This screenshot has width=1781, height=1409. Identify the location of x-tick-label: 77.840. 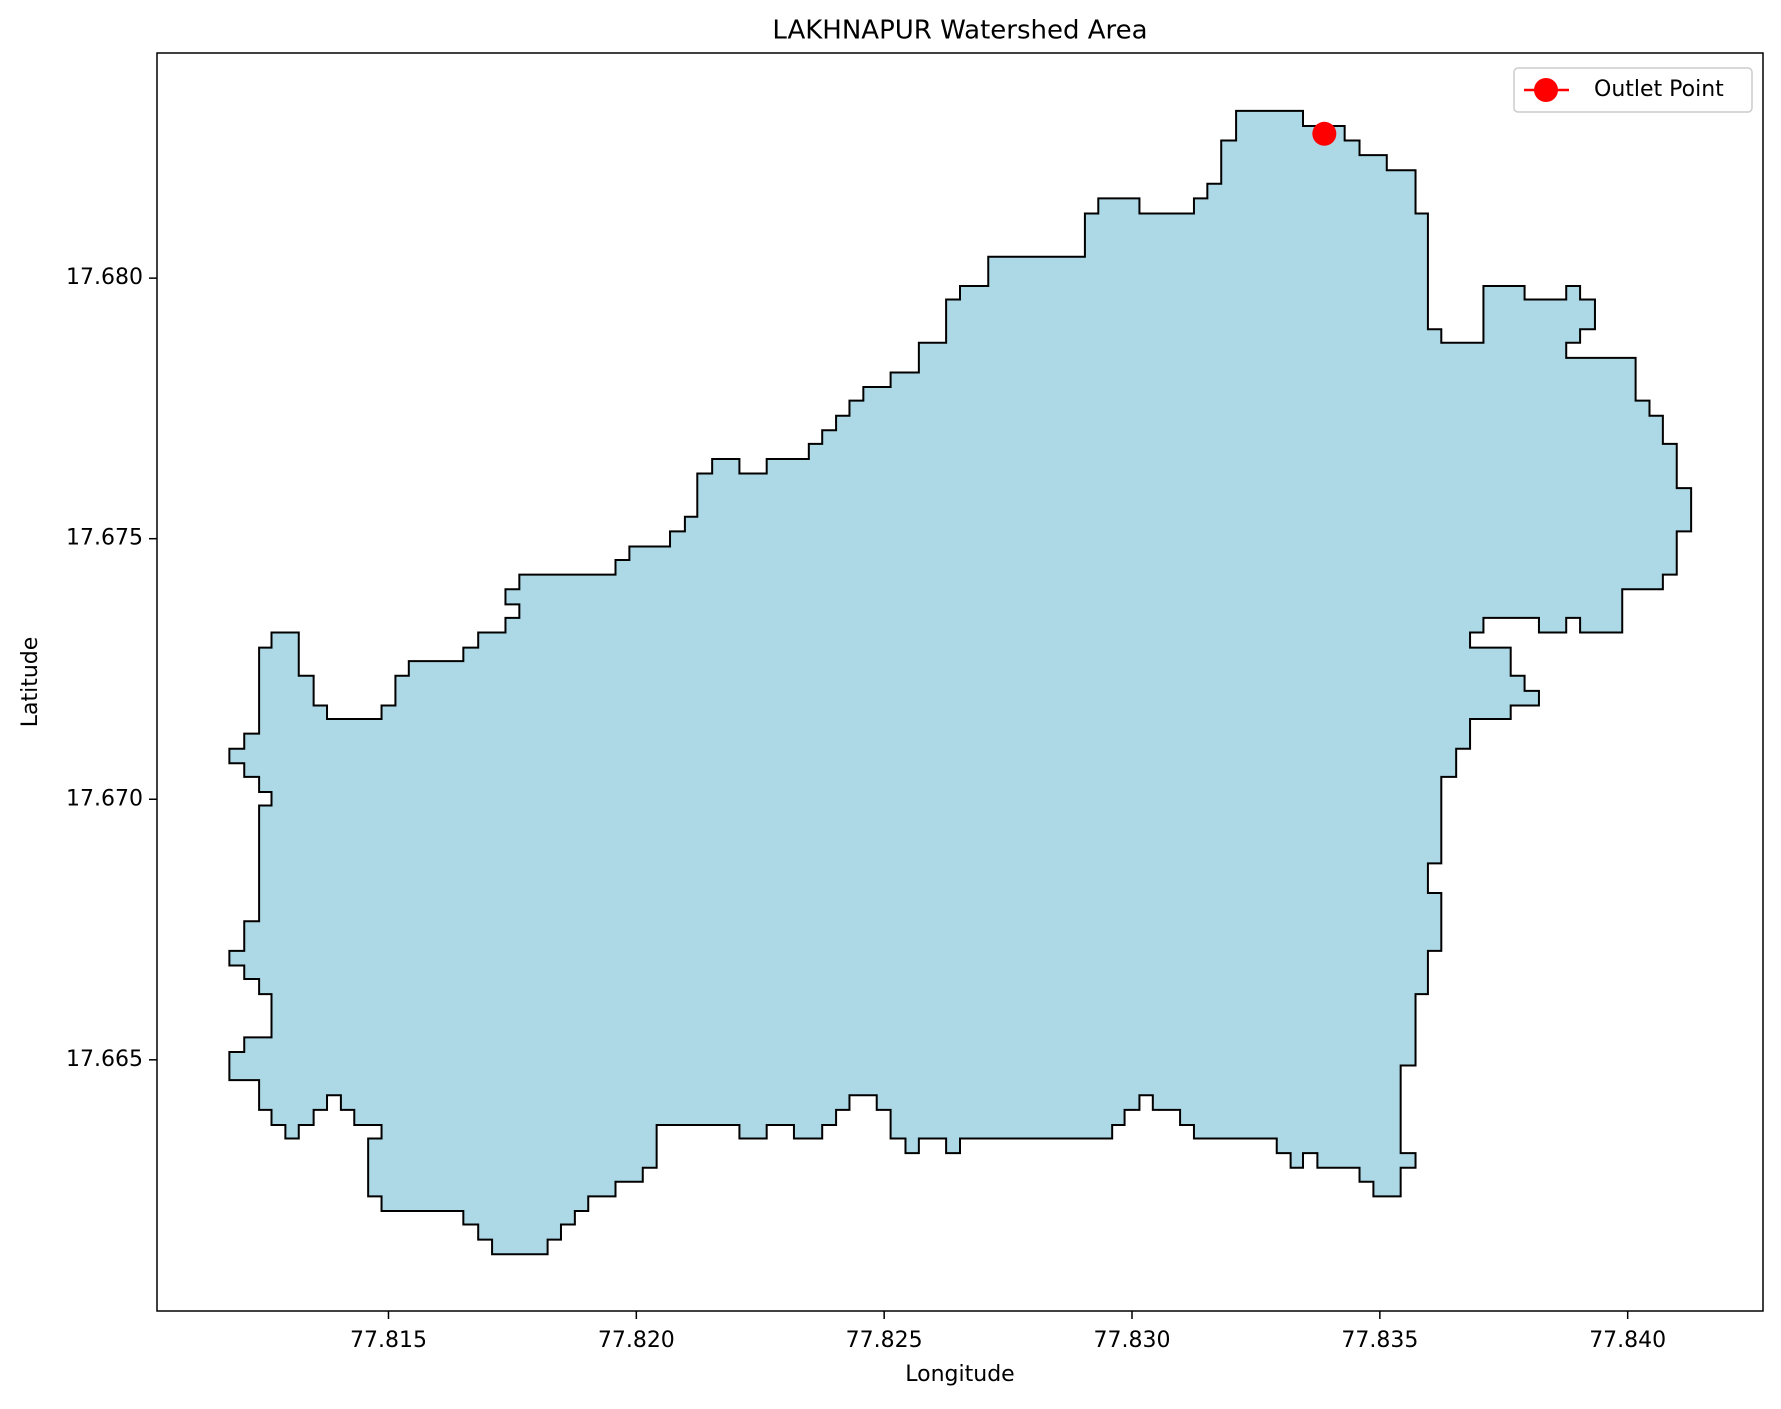
(1627, 1340).